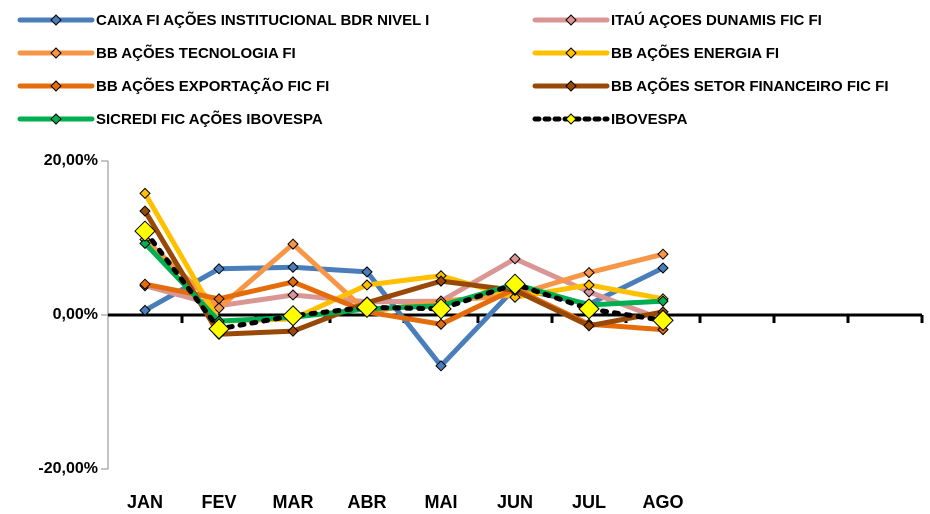 This screenshot has width=930, height=514. I want to click on legend-label: BB AÇÕES EXPORTAÇÃO FIC FI, so click(212, 86).